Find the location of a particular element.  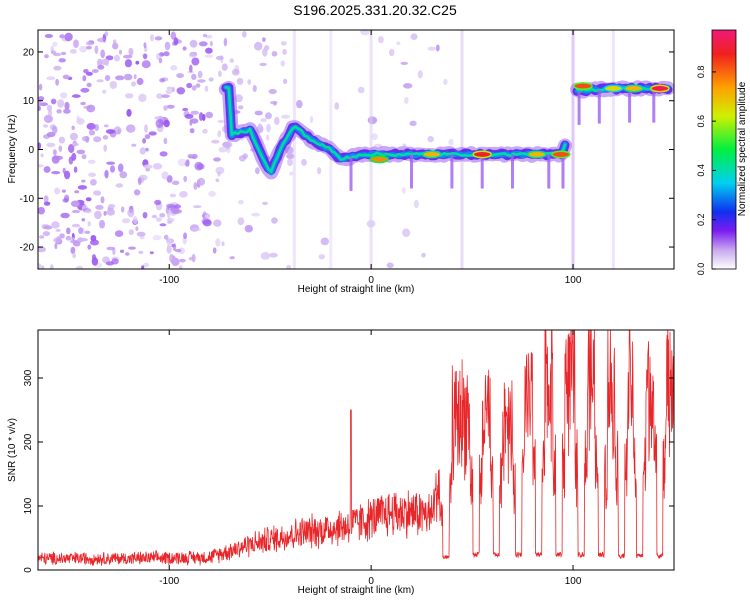

spectrogram-y-label: Frequency (Hz) is located at coordinates (12, 149).